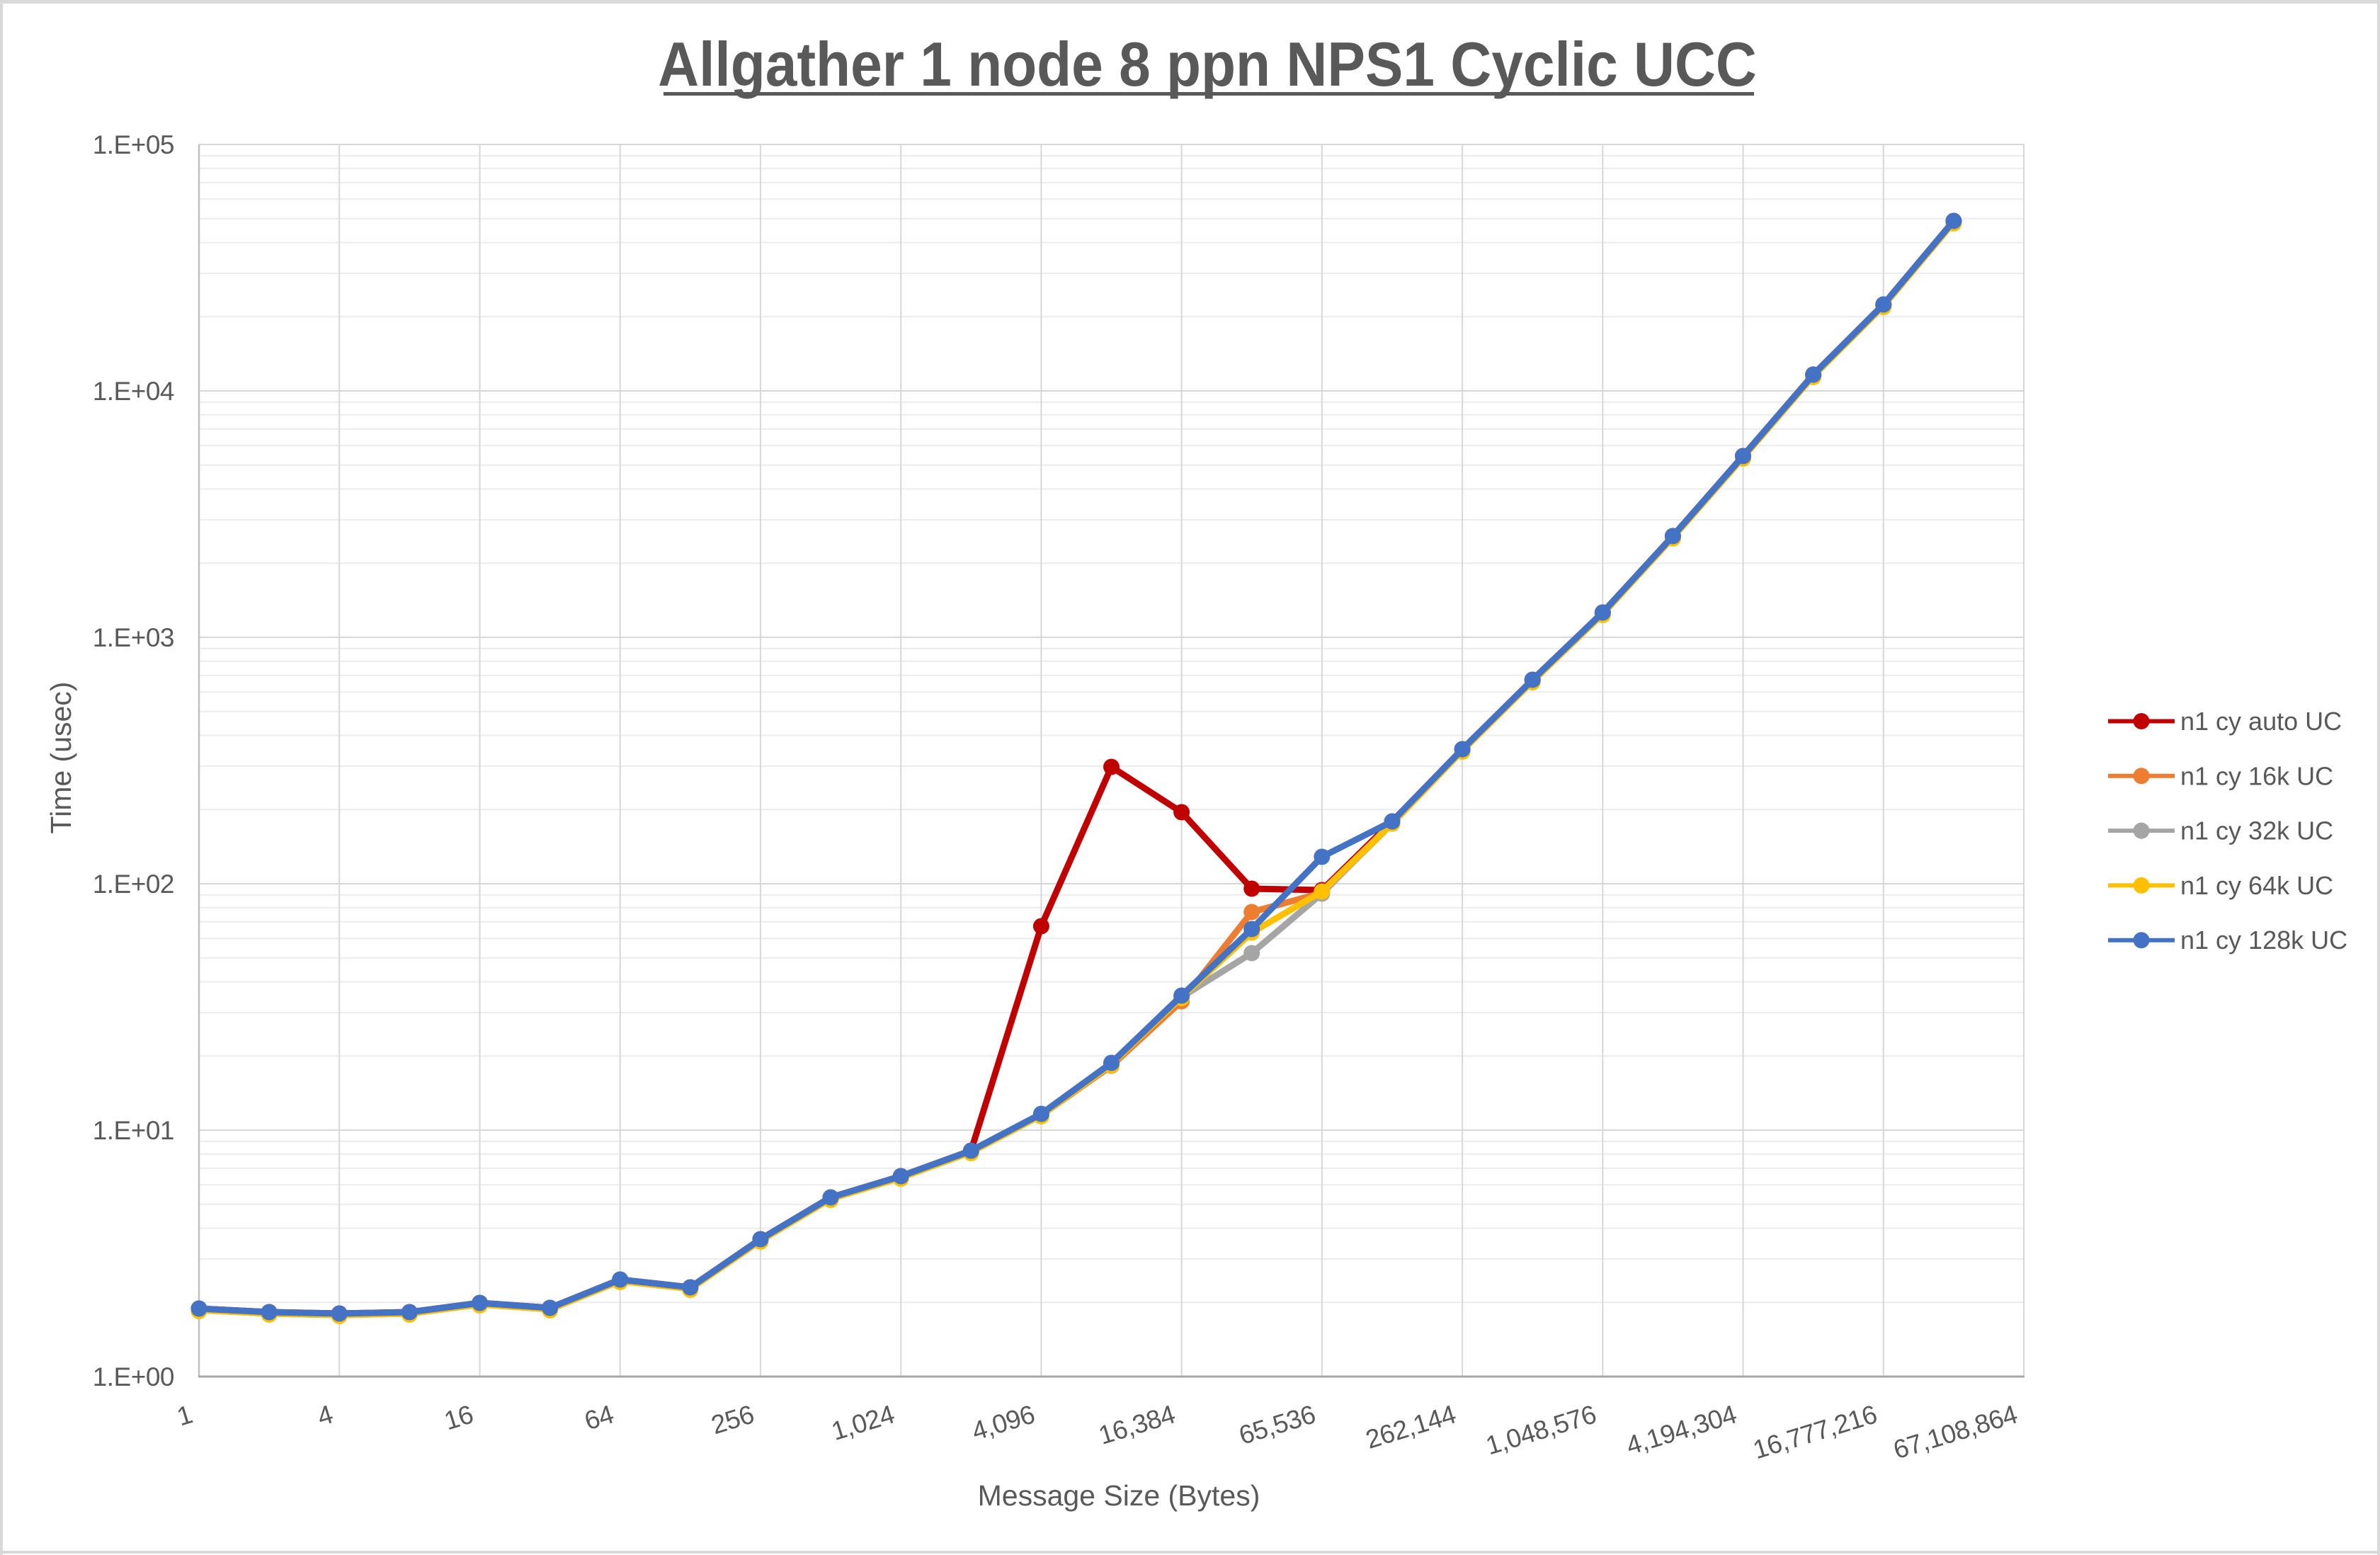  What do you see at coordinates (133, 144) in the screenshot?
I see `svg-text: 1.E+05` at bounding box center [133, 144].